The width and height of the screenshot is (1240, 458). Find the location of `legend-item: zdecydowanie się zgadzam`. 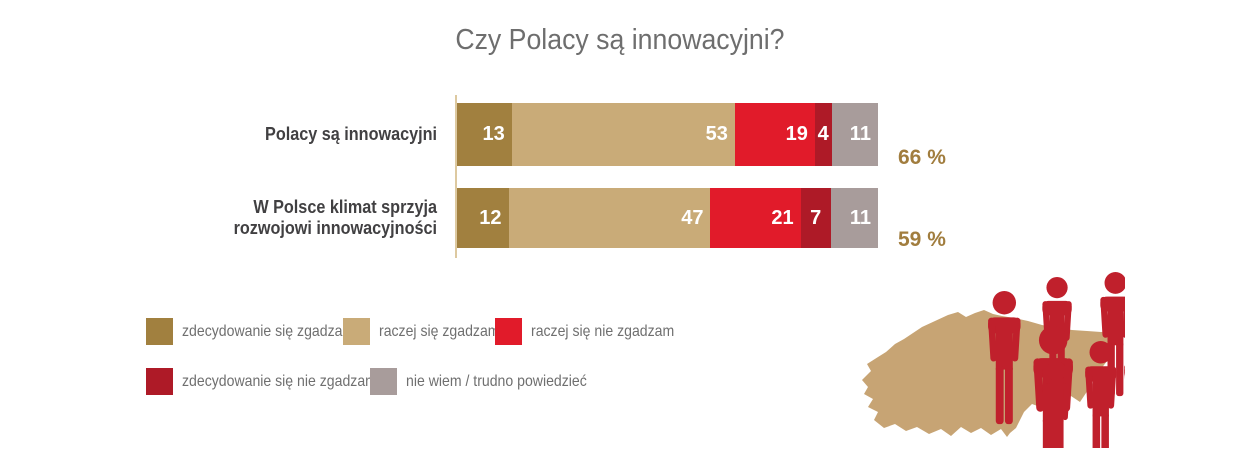

legend-item: zdecydowanie się zgadzam is located at coordinates (262, 331).